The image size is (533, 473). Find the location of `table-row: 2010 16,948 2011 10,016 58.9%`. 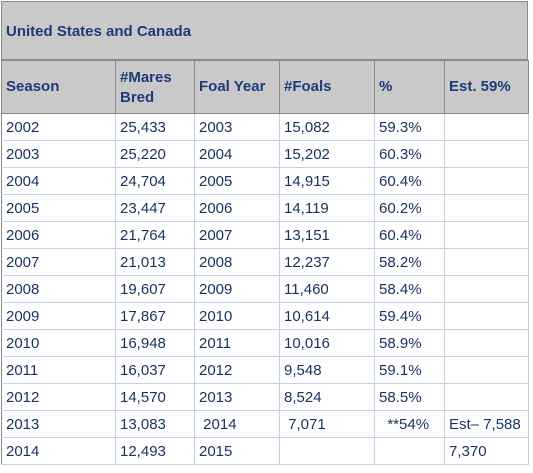

table-row: 2010 16,948 2011 10,016 58.9% is located at coordinates (265, 343).